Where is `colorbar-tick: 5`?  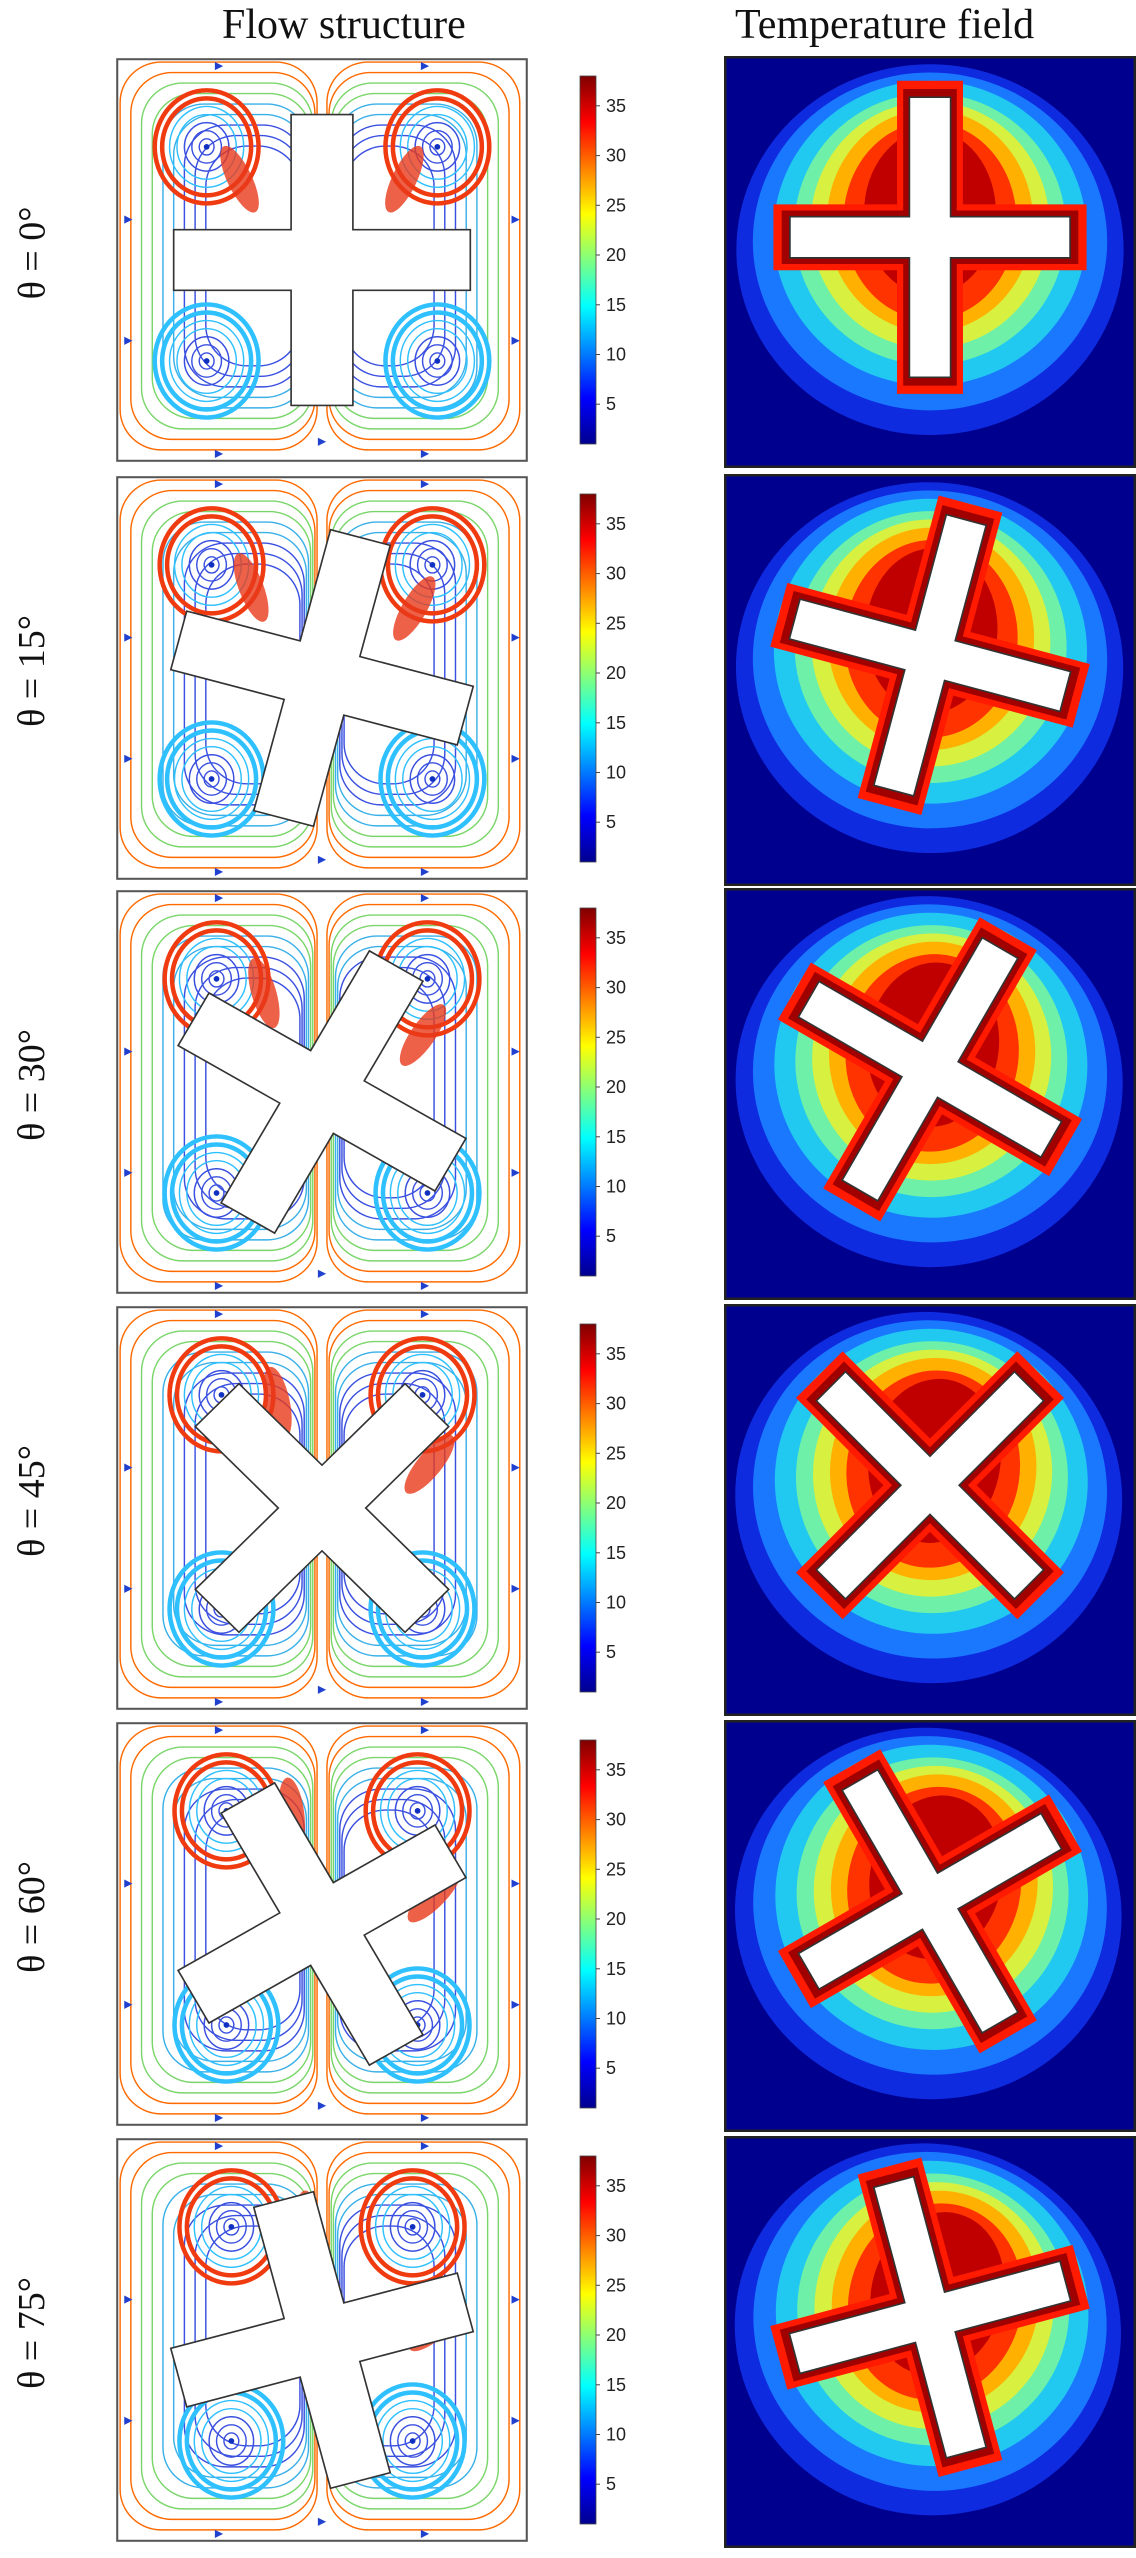 colorbar-tick: 5 is located at coordinates (611, 1652).